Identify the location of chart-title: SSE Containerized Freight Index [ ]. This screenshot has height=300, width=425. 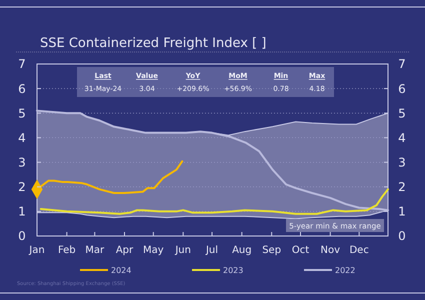
(153, 43).